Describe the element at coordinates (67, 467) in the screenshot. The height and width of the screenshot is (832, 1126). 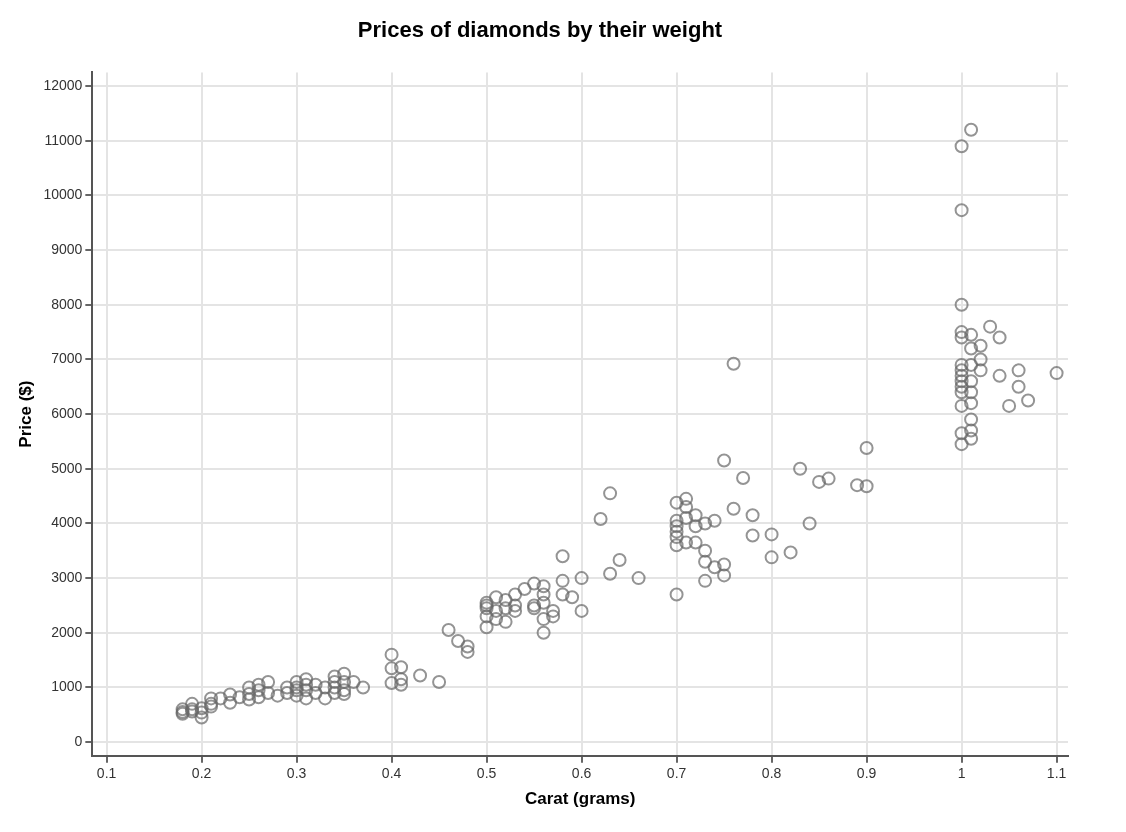
I see `y-tick-label: 5000` at that location.